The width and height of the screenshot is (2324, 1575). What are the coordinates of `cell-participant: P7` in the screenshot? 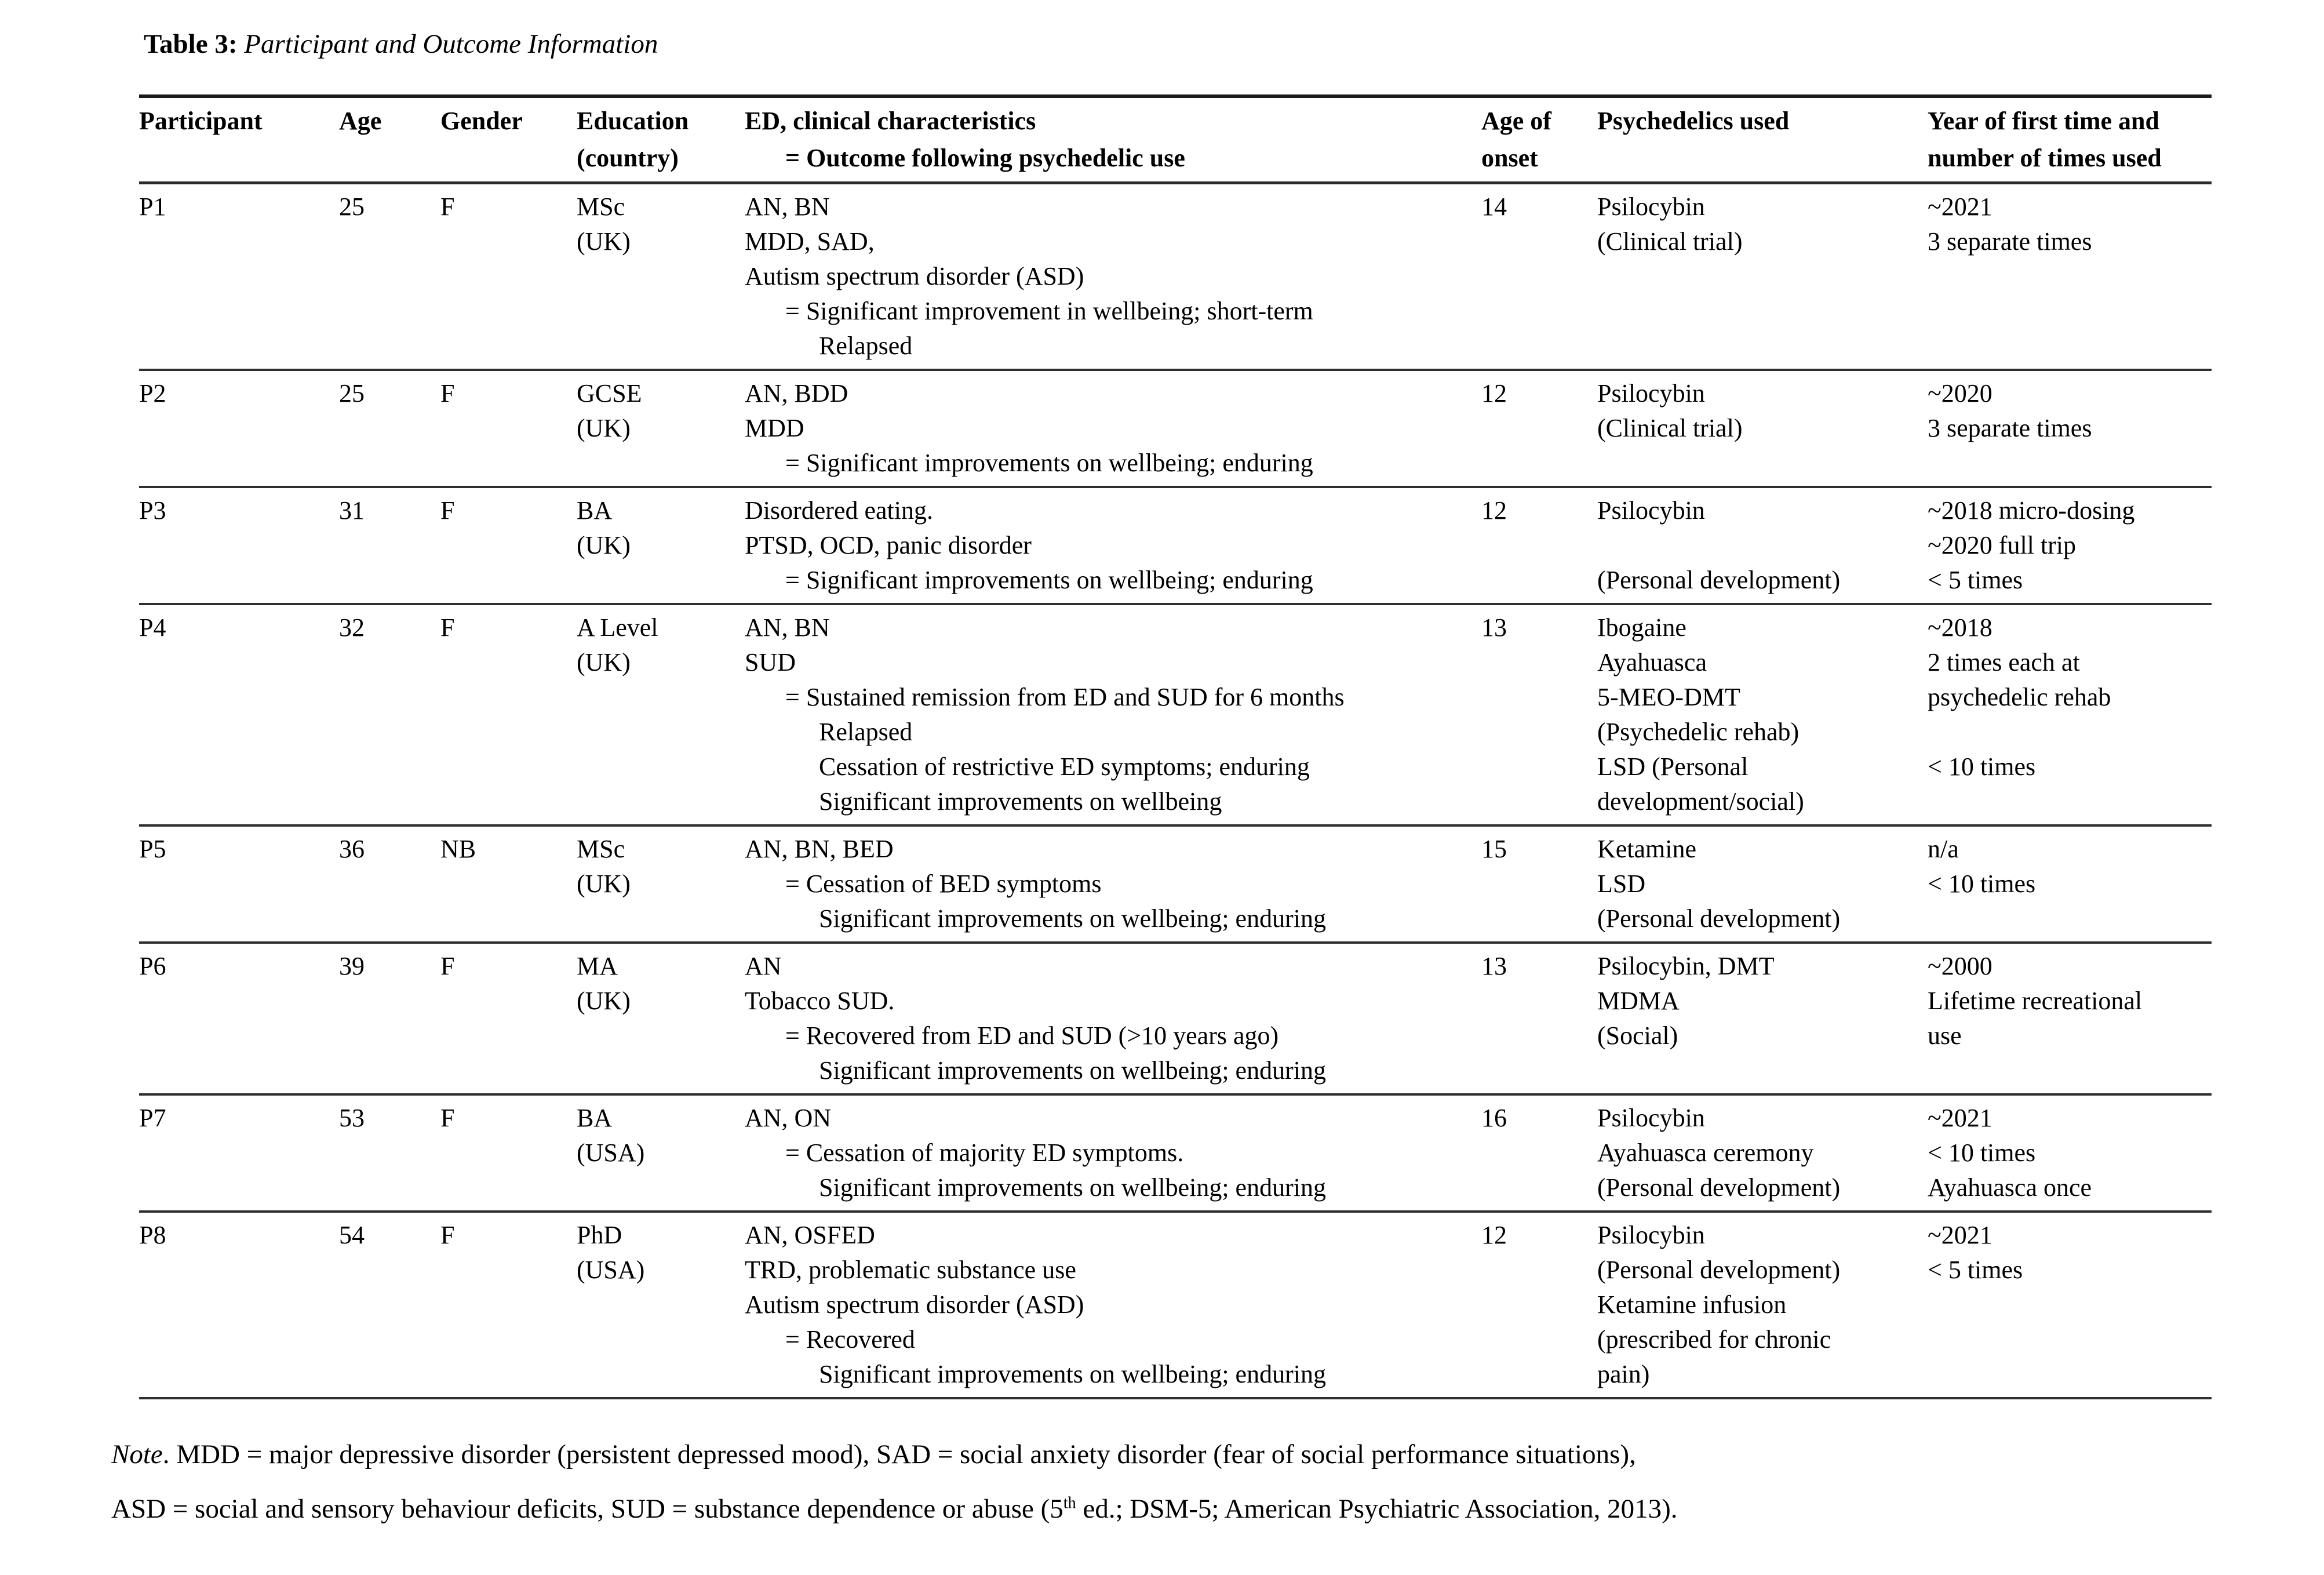 It's located at (239, 1153).